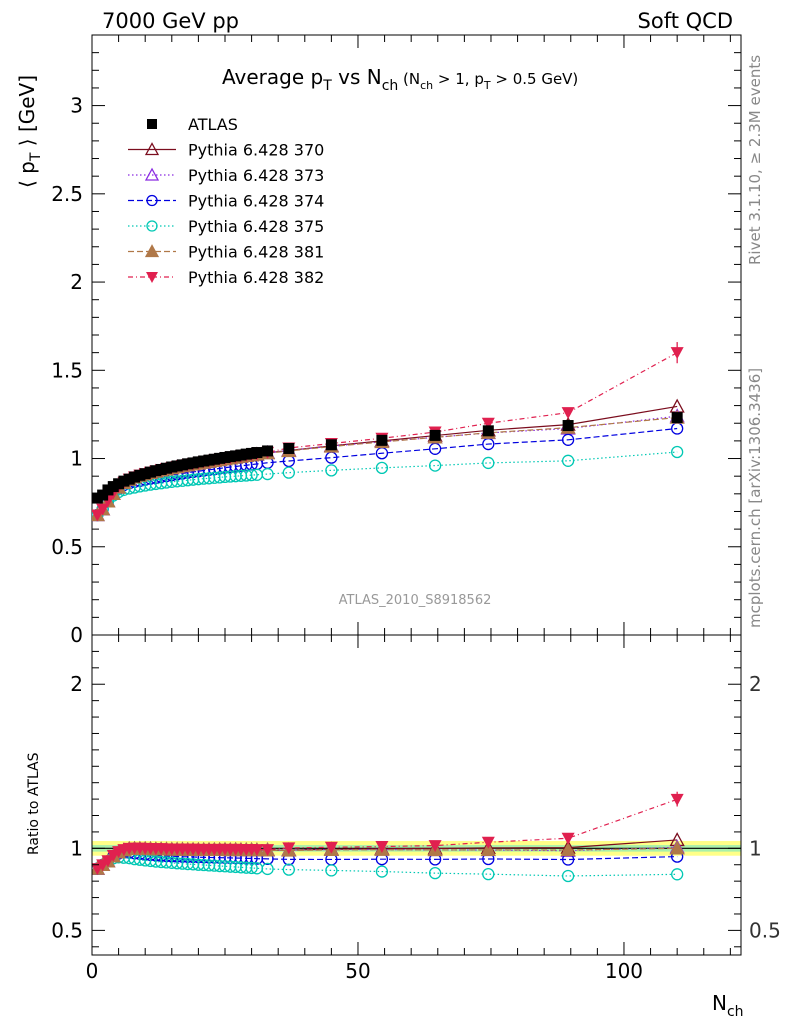 Image resolution: width=786 pixels, height=1024 pixels. Describe the element at coordinates (535, 79) in the screenshot. I see `title-cut-end: > 0.5 GeV)` at that location.